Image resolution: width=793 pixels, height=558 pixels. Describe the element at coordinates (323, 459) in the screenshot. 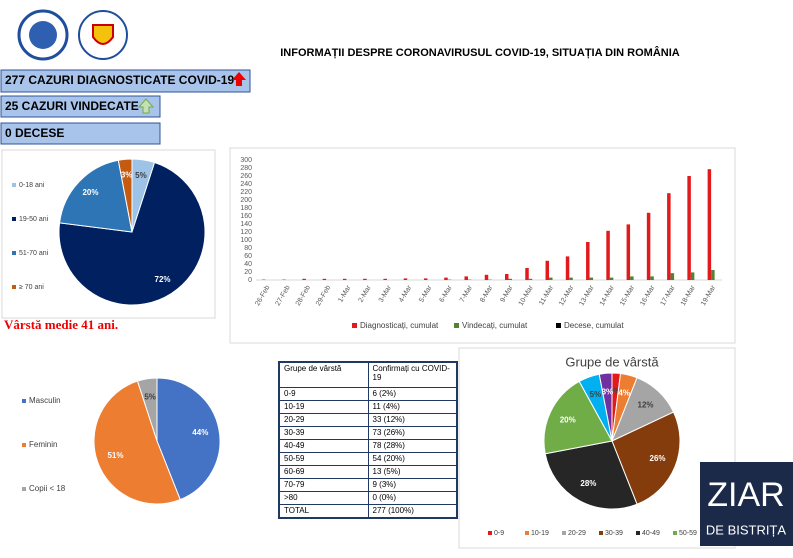

I see `table-cell: 50-59` at that location.